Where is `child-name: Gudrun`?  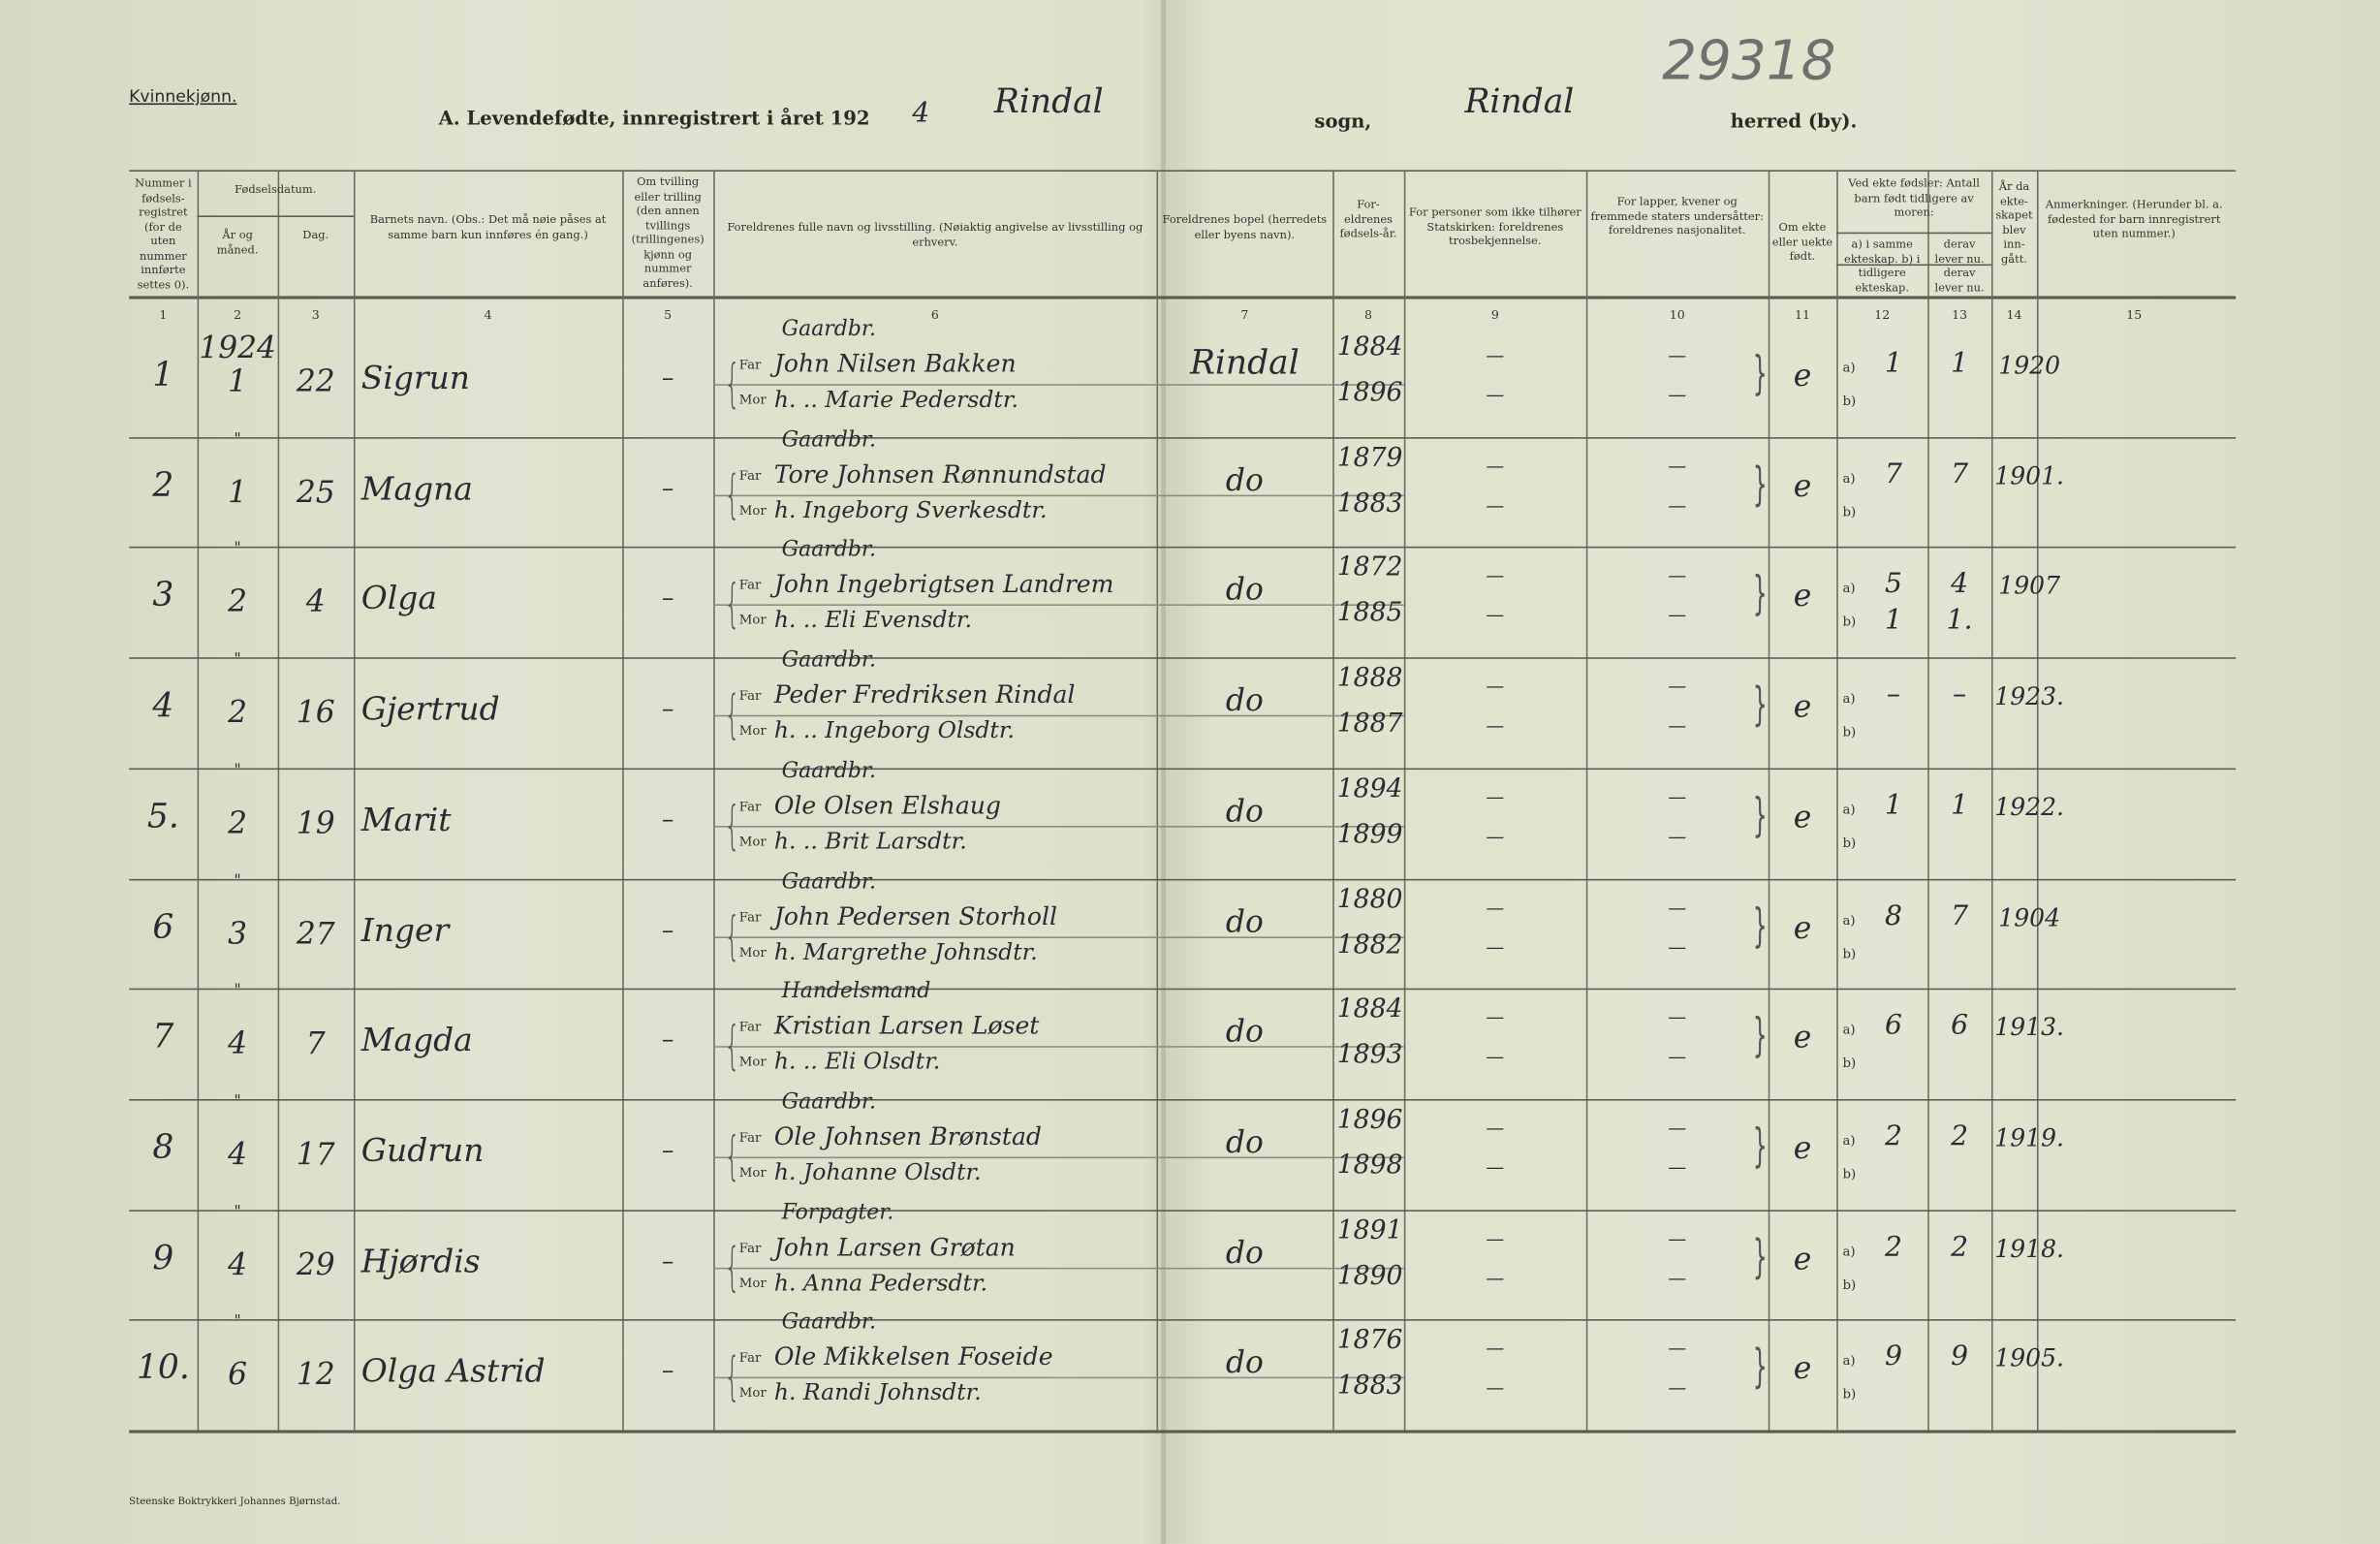 child-name: Gudrun is located at coordinates (422, 1150).